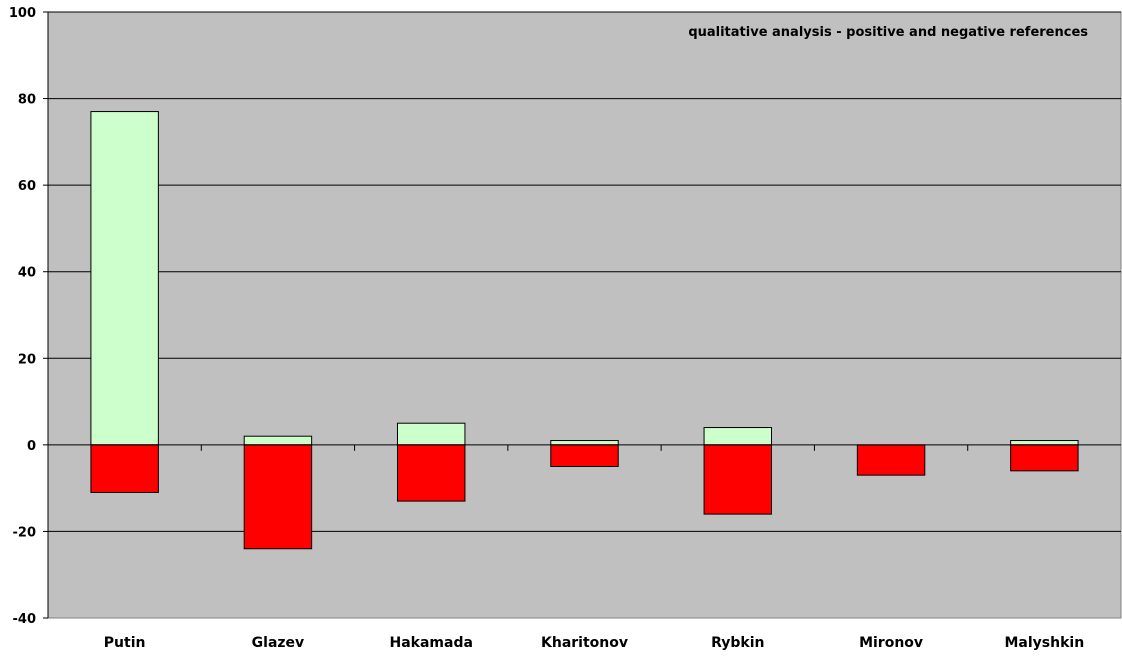 This screenshot has height=659, width=1122. What do you see at coordinates (27, 359) in the screenshot?
I see `y-tick-label: 20` at bounding box center [27, 359].